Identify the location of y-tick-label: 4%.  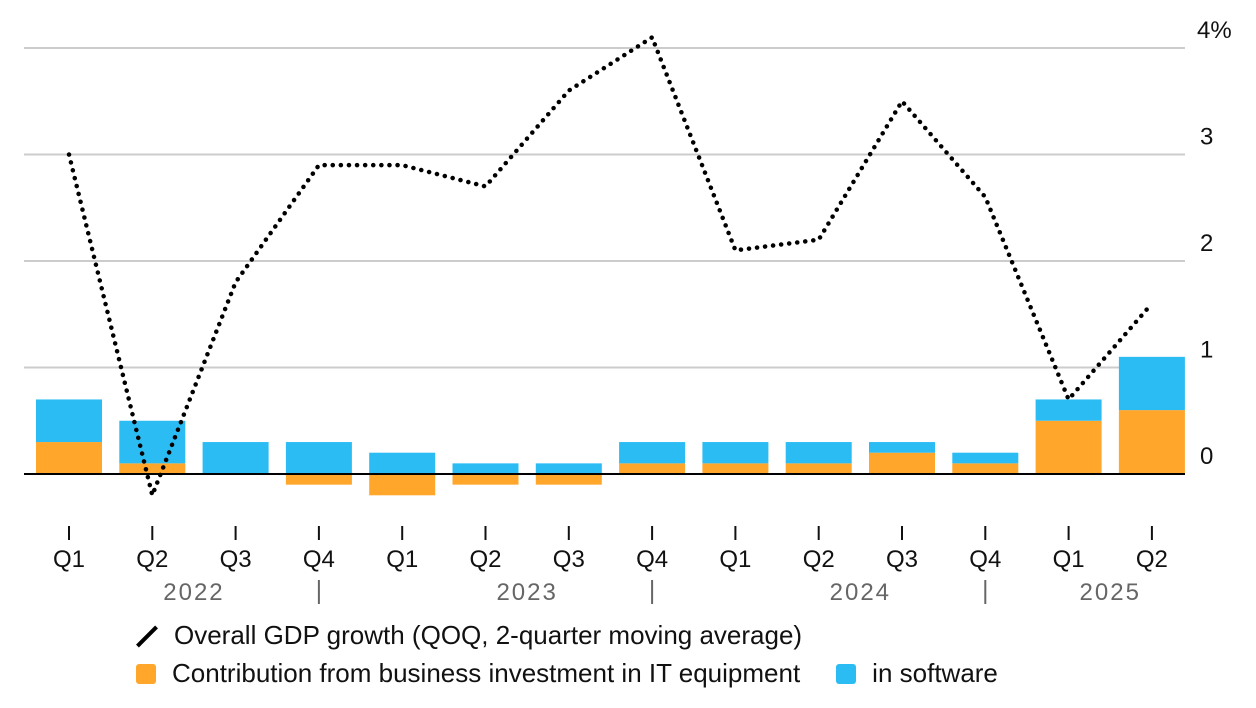
(1214, 30).